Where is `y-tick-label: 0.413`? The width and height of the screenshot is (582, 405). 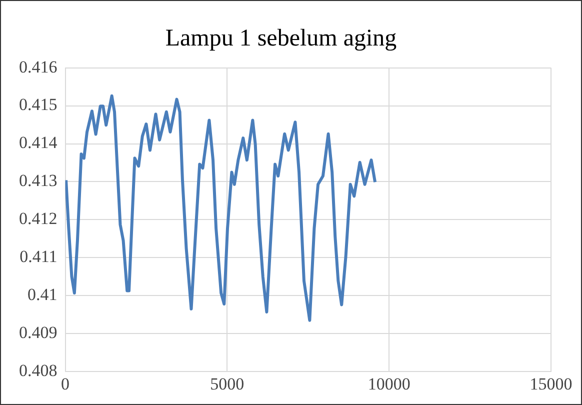 y-tick-label: 0.413 is located at coordinates (38, 180).